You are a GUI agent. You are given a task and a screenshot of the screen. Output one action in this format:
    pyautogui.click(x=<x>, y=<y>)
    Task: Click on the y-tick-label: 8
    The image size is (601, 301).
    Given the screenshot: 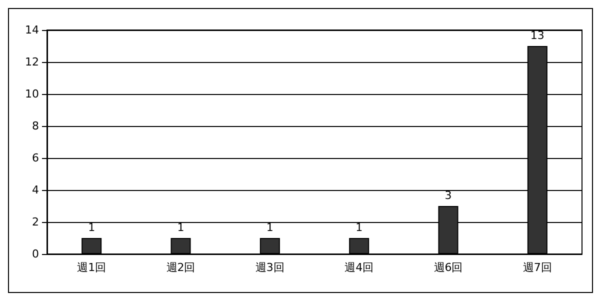 What is the action you would take?
    pyautogui.click(x=35, y=126)
    